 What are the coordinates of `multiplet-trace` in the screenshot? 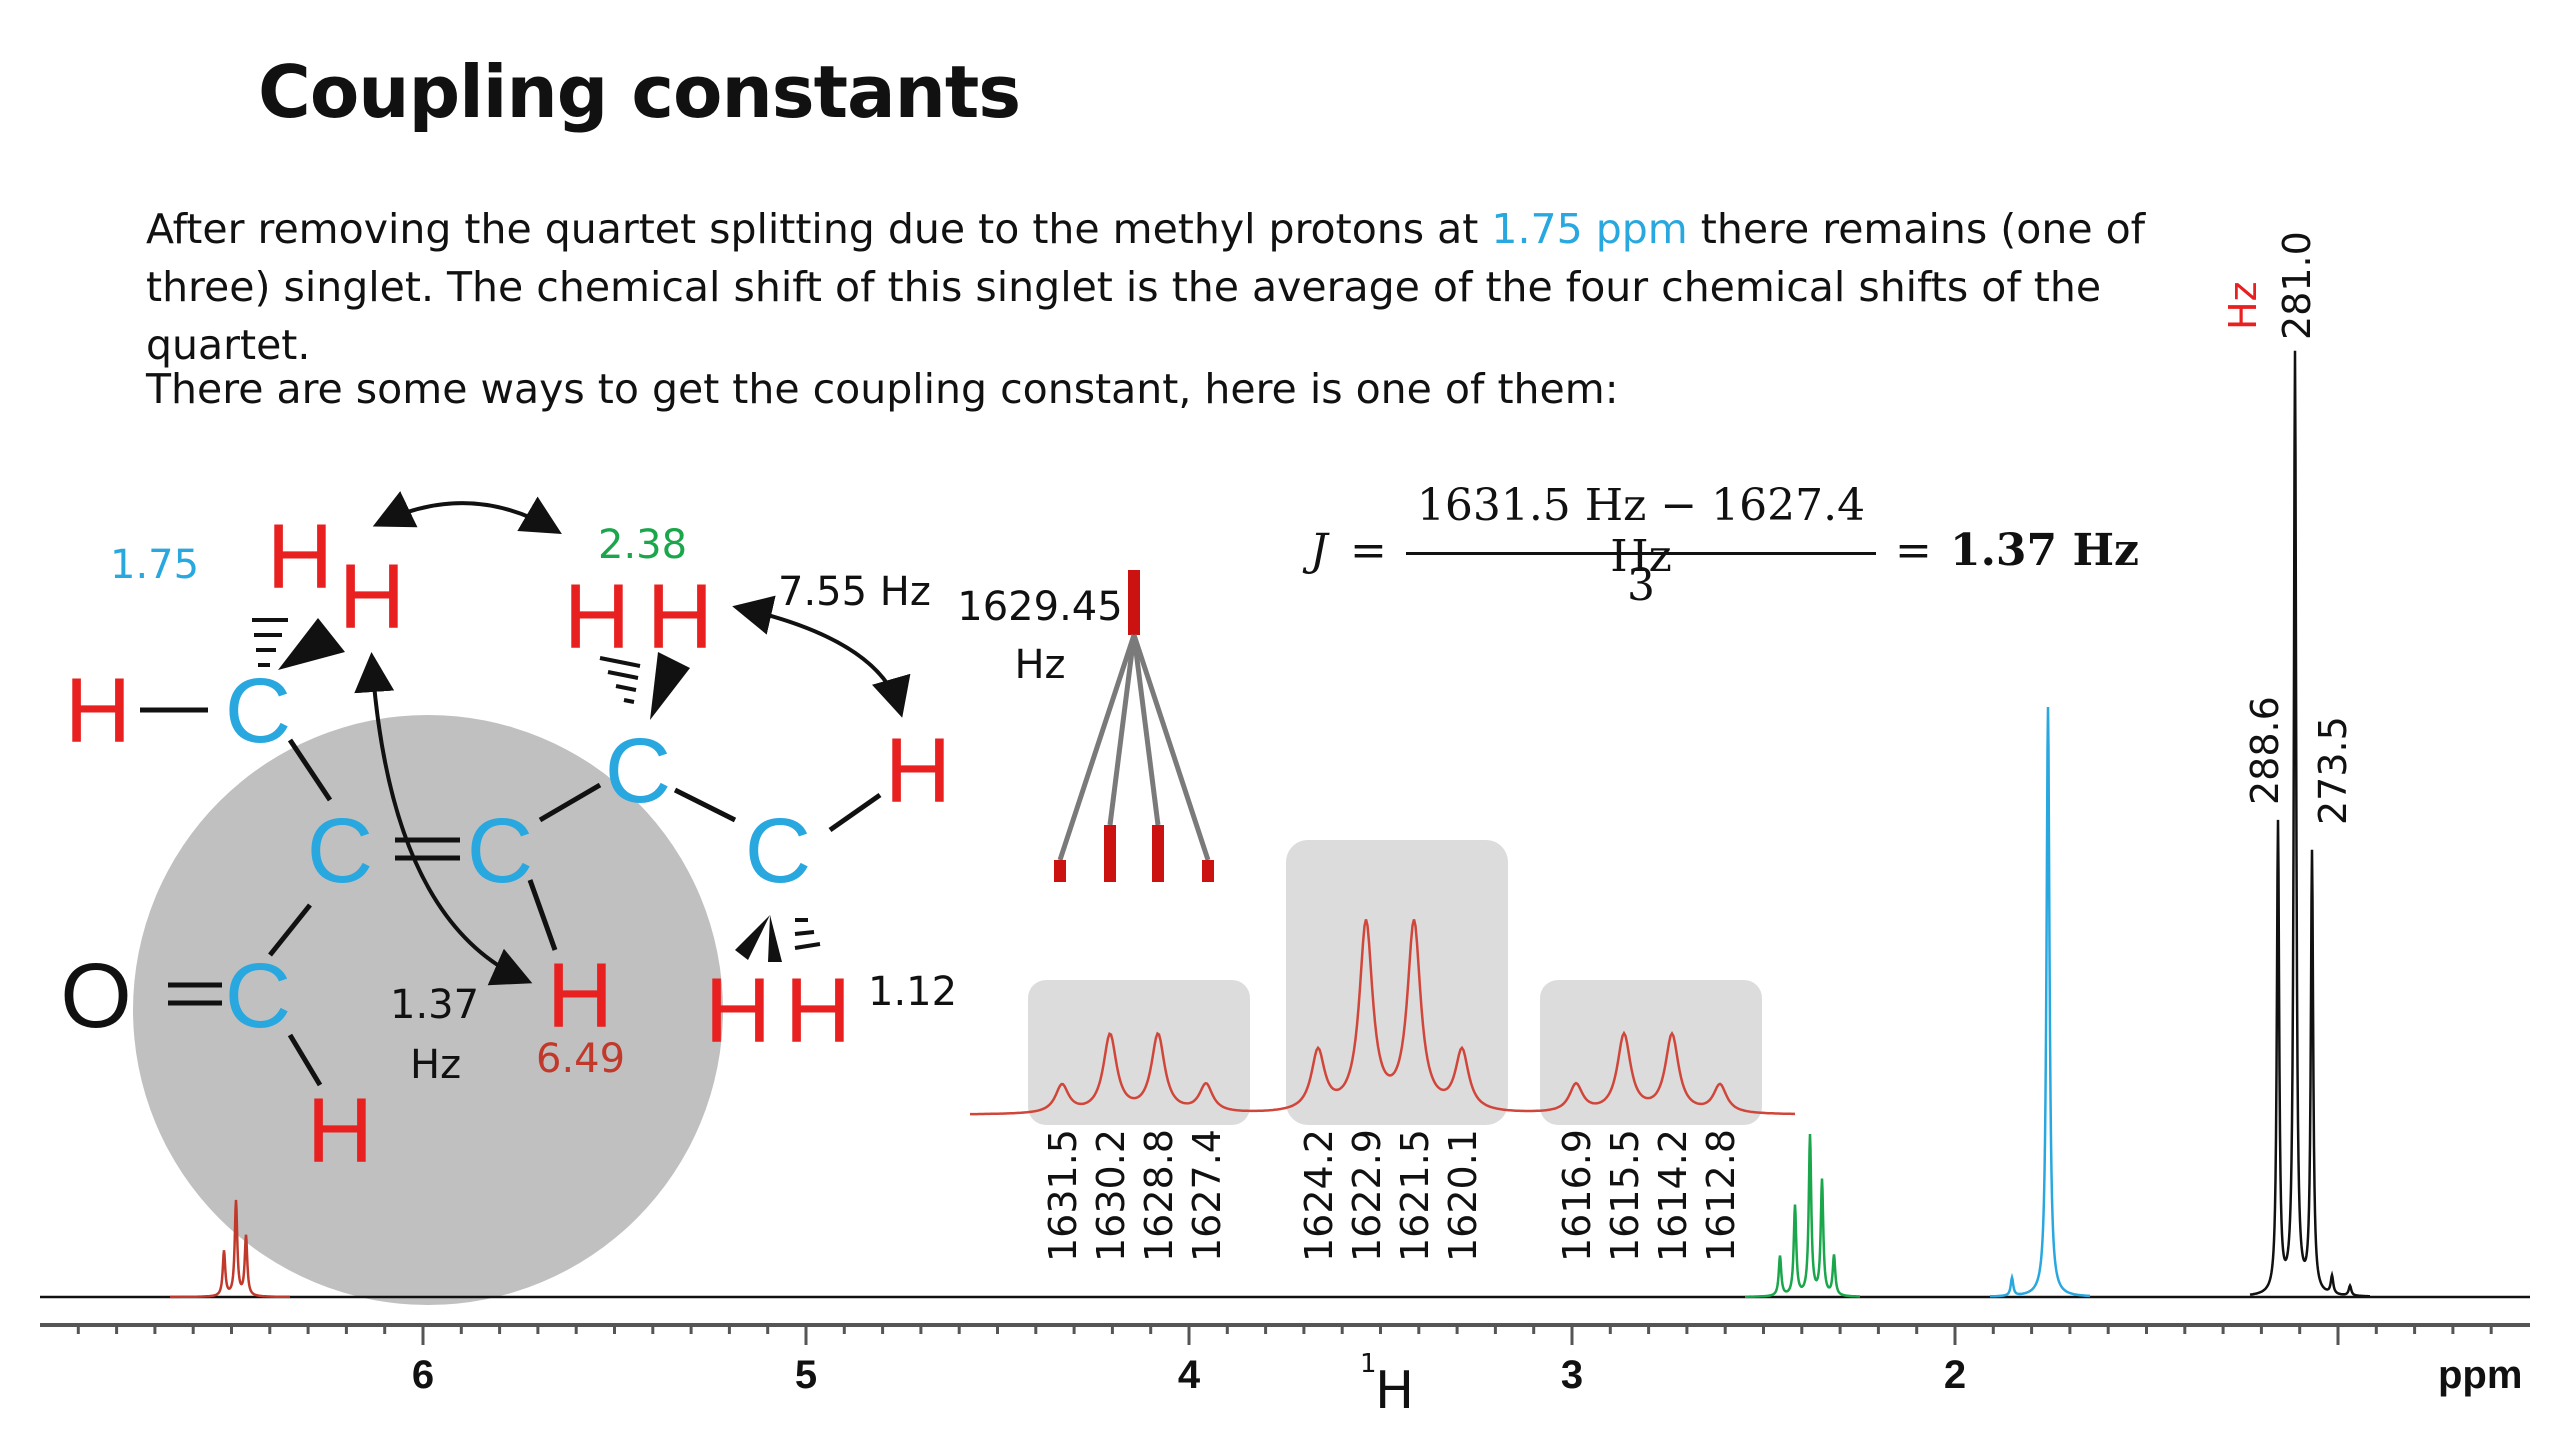 It's located at (1382, 1017).